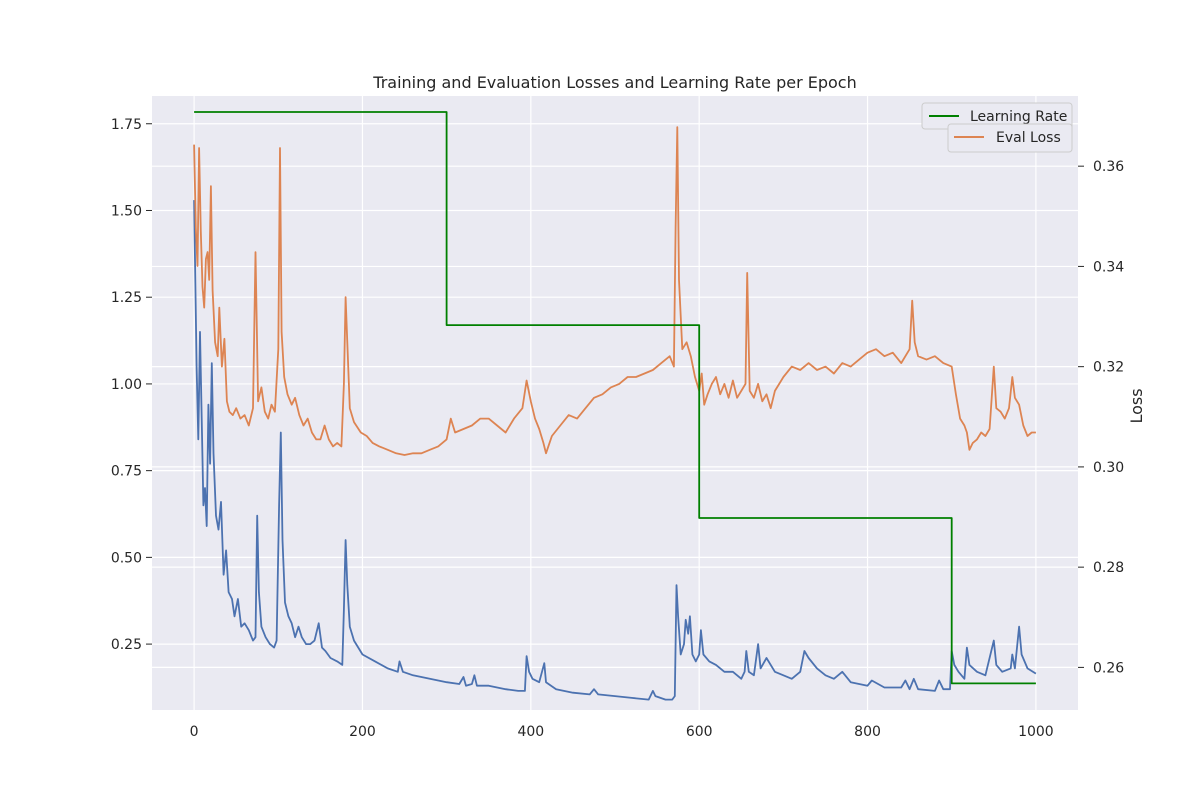  I want to click on left-tick-label: 0.50, so click(126, 558).